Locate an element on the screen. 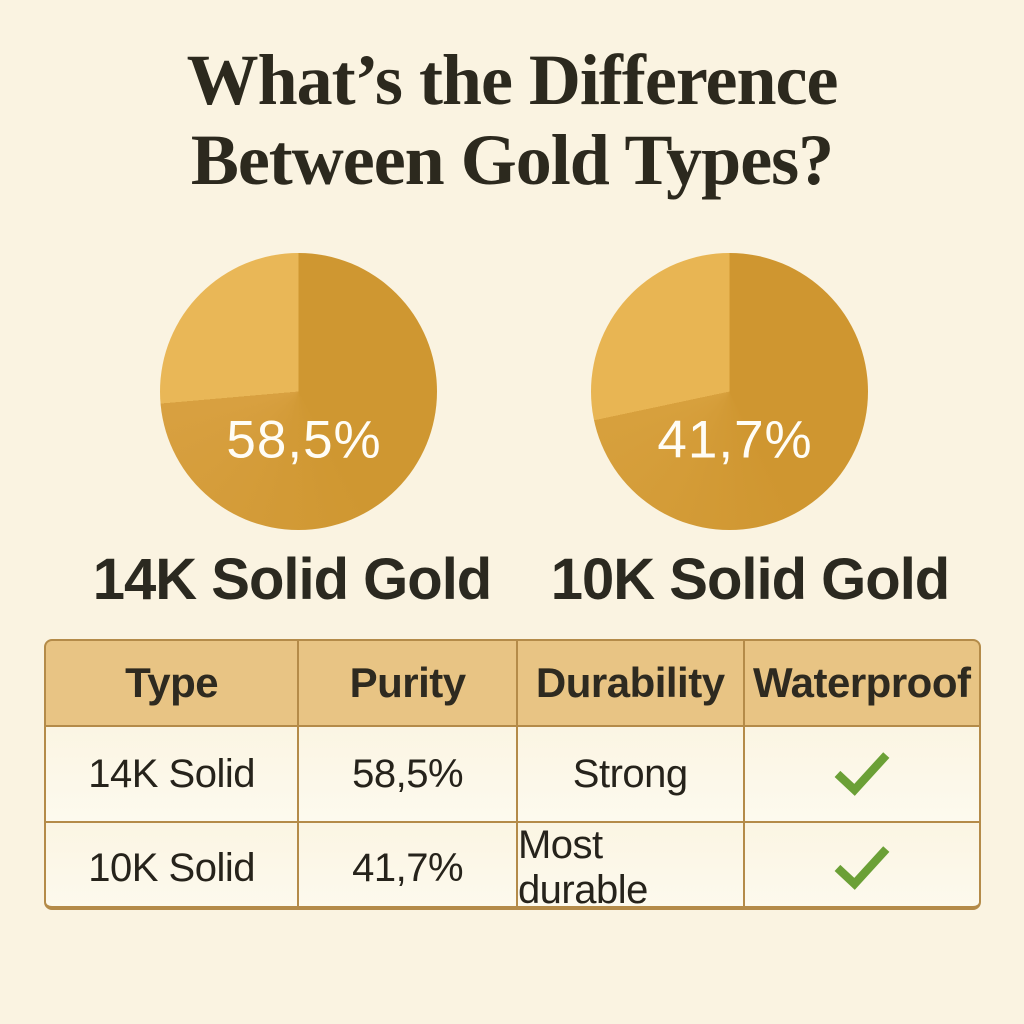  pie-chart-14k-gold: 58,5% is located at coordinates (298, 391).